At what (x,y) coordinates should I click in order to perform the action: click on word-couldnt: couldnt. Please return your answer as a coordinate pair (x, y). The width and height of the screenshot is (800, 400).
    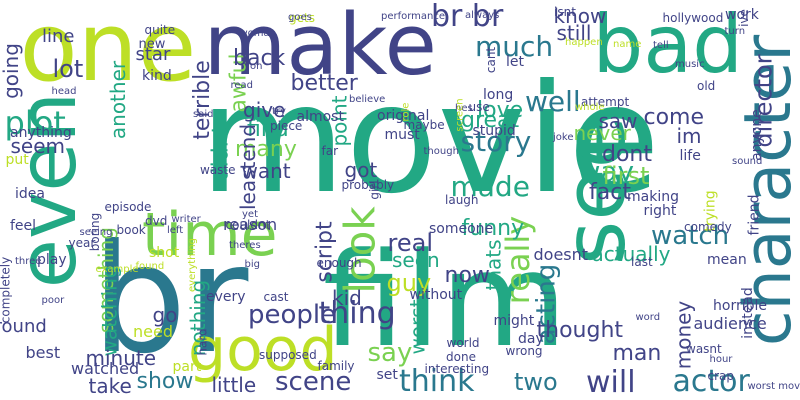
    Looking at the image, I should click on (248, 225).